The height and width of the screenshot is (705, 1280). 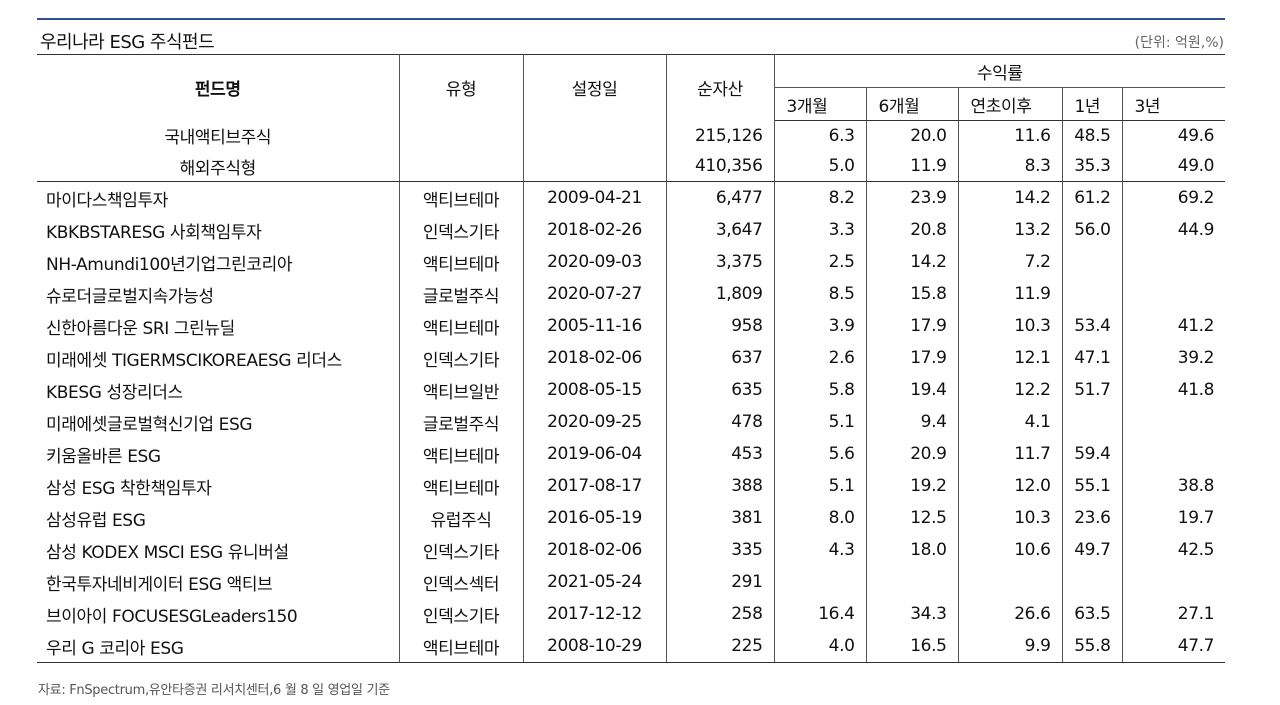 What do you see at coordinates (218, 454) in the screenshot?
I see `fund-name: 키움올바른 ESG` at bounding box center [218, 454].